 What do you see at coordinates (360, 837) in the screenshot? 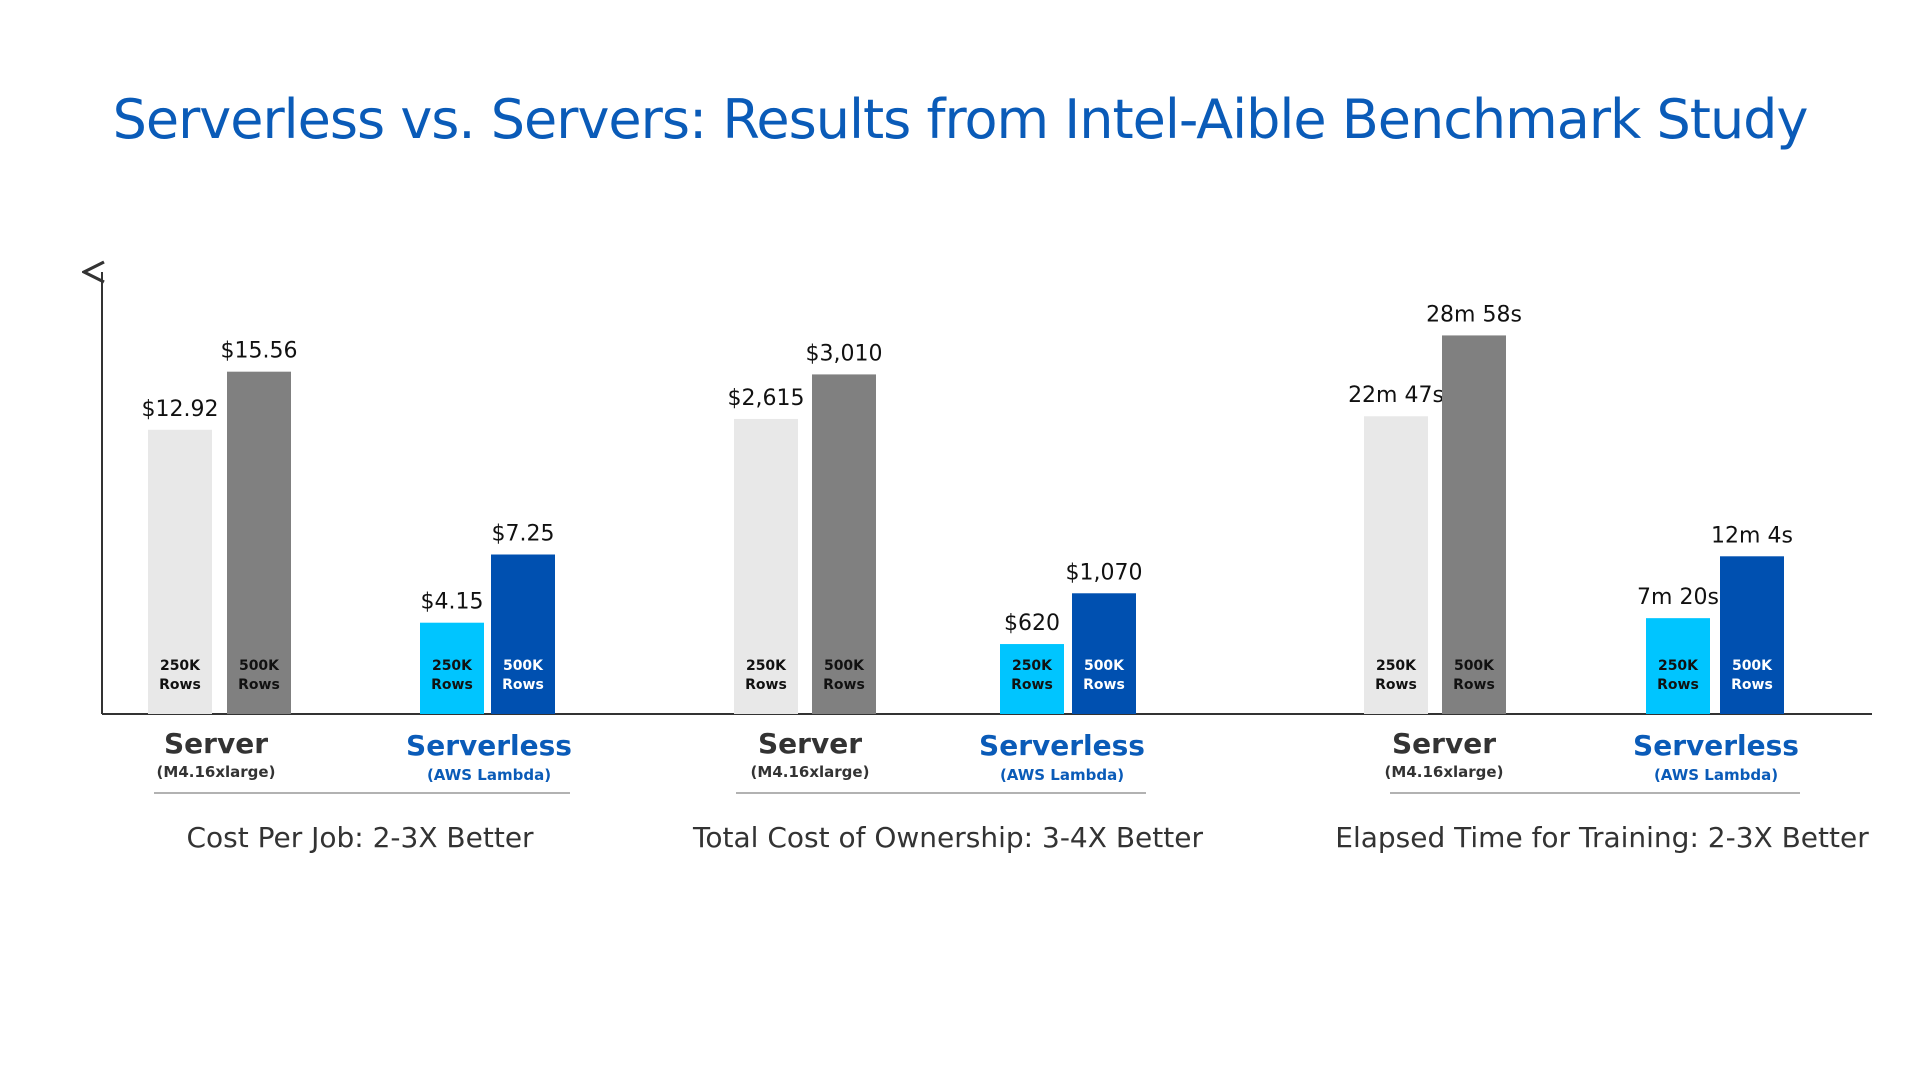
I see `chart-caption-1: Cost Per Job: 2-3X Better` at bounding box center [360, 837].